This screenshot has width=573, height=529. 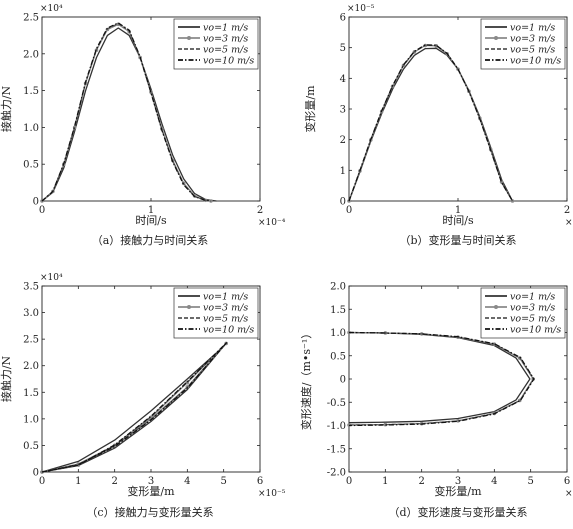 What do you see at coordinates (457, 240) in the screenshot?
I see `panel-caption: （b）变形量与时间关系` at bounding box center [457, 240].